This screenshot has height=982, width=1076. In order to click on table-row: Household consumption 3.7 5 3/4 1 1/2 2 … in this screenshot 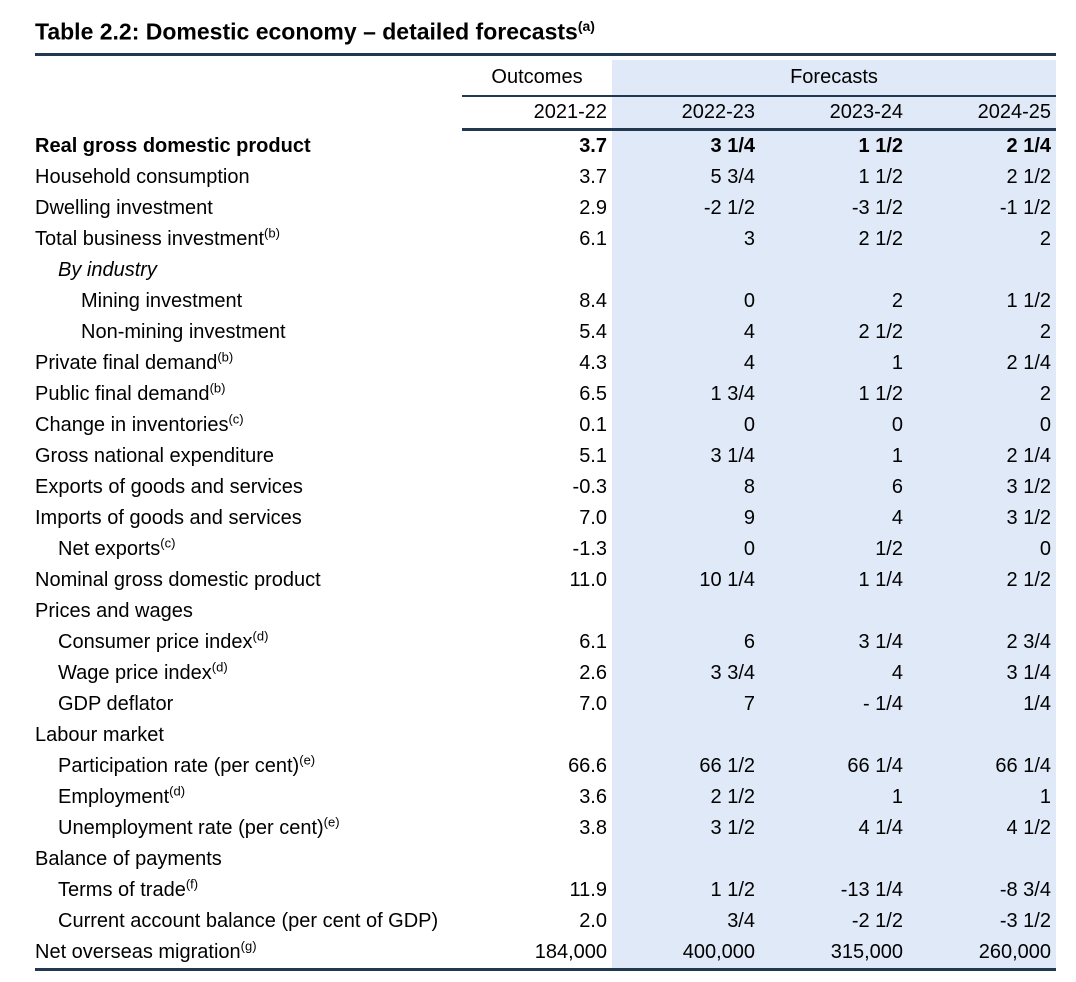, I will do `click(545, 177)`.